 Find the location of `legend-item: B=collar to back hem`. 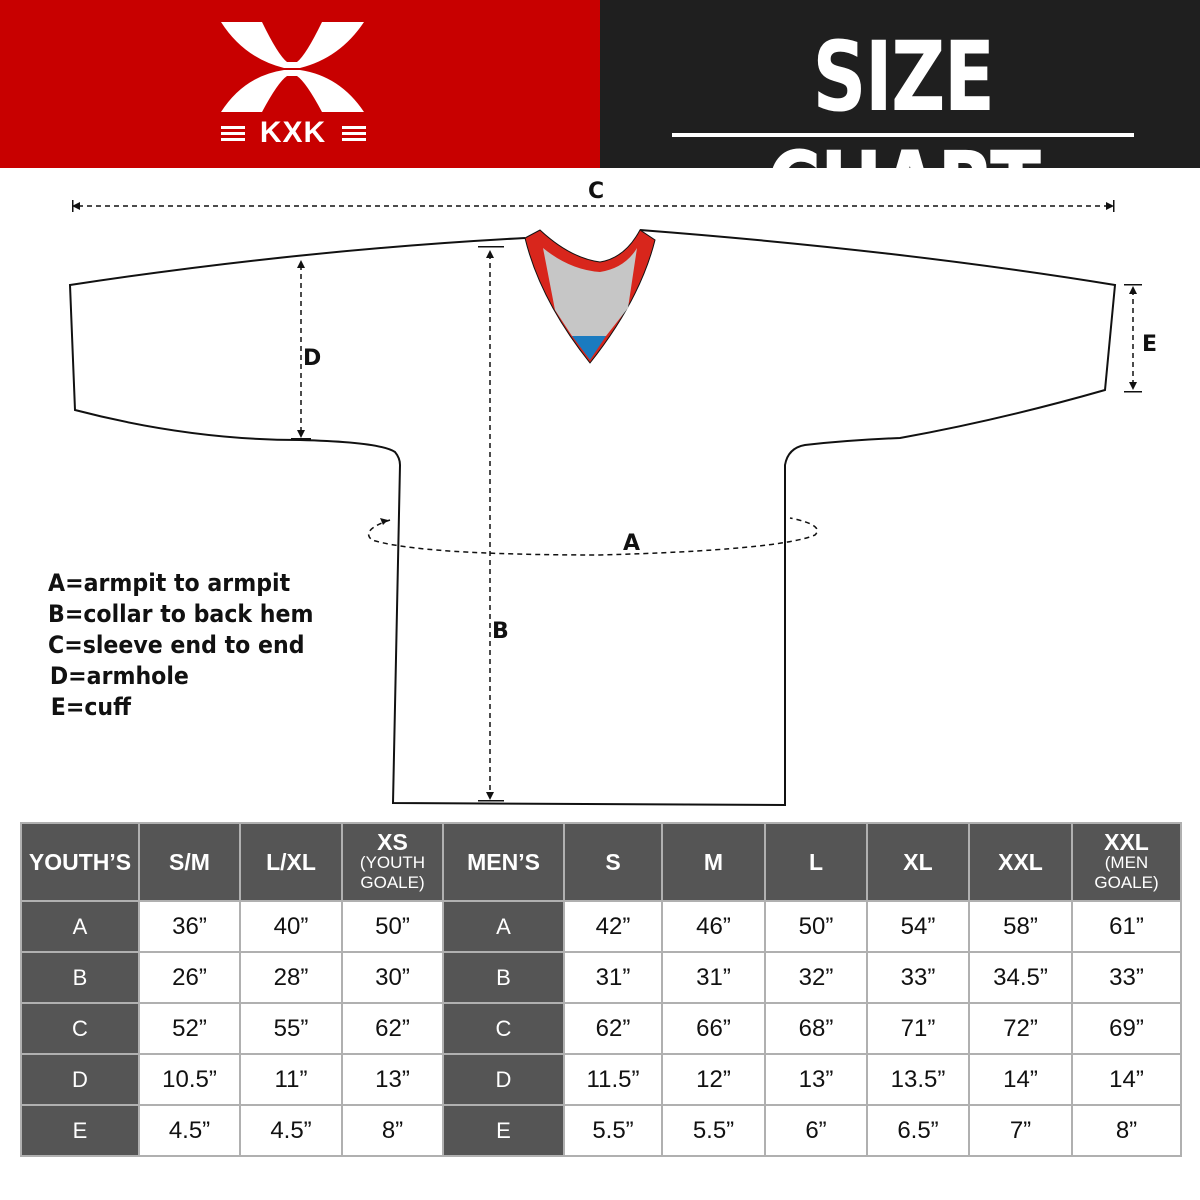

legend-item: B=collar to back hem is located at coordinates (181, 614).